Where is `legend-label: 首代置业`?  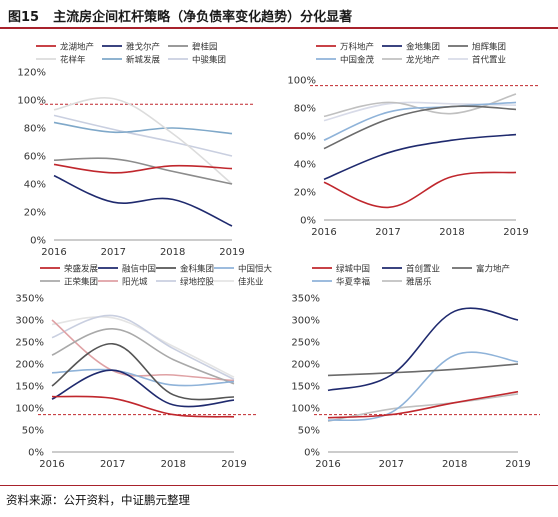 legend-label: 首代置业 is located at coordinates (489, 60).